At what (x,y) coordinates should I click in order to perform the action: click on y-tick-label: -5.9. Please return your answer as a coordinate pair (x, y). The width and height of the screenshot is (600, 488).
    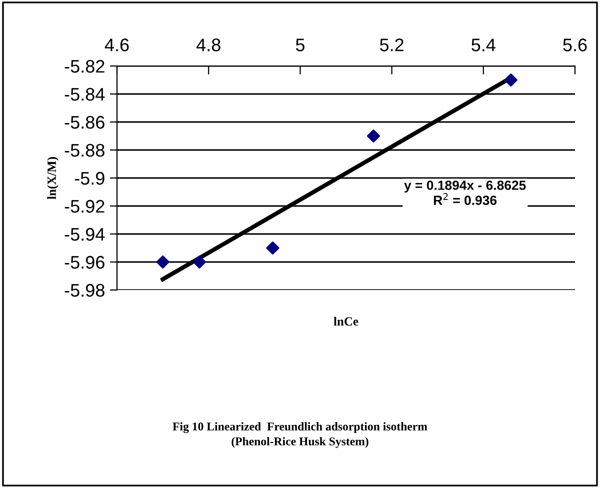
    Looking at the image, I should click on (89, 178).